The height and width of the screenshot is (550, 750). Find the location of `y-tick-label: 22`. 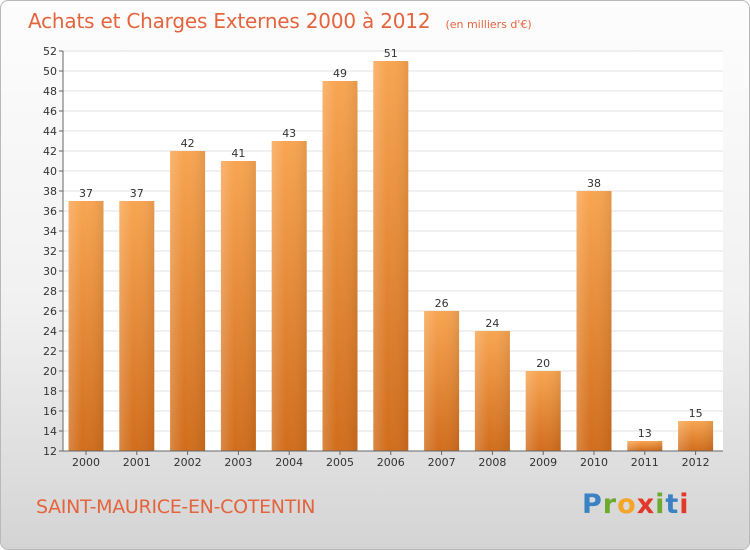

y-tick-label: 22 is located at coordinates (50, 351).